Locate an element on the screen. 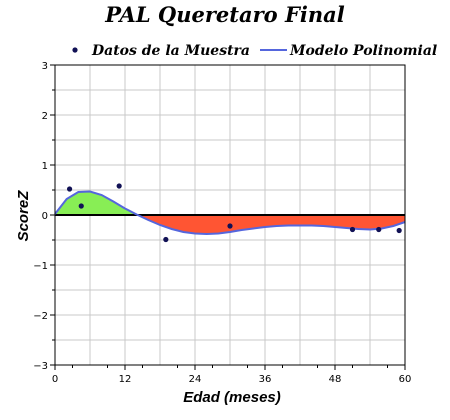  x-tick-label: 12 is located at coordinates (125, 379).